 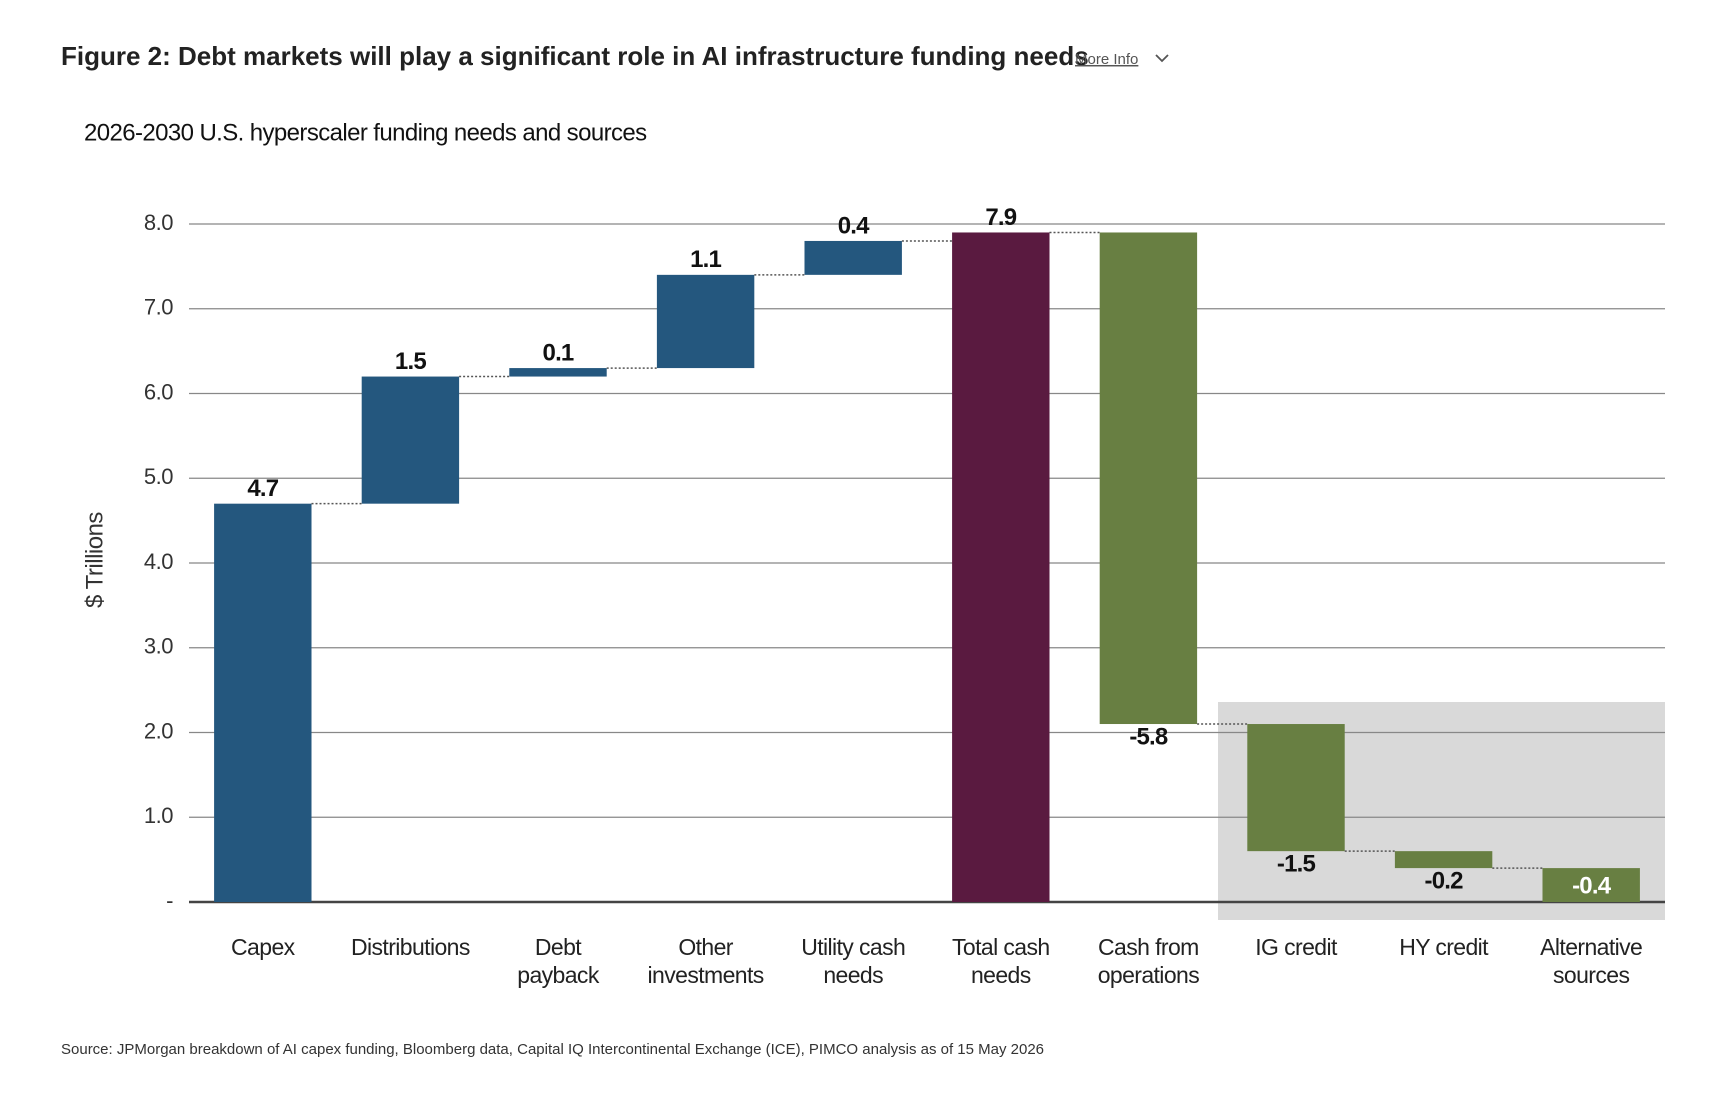 I want to click on x-tick-label: Alternative, so click(x=1591, y=947).